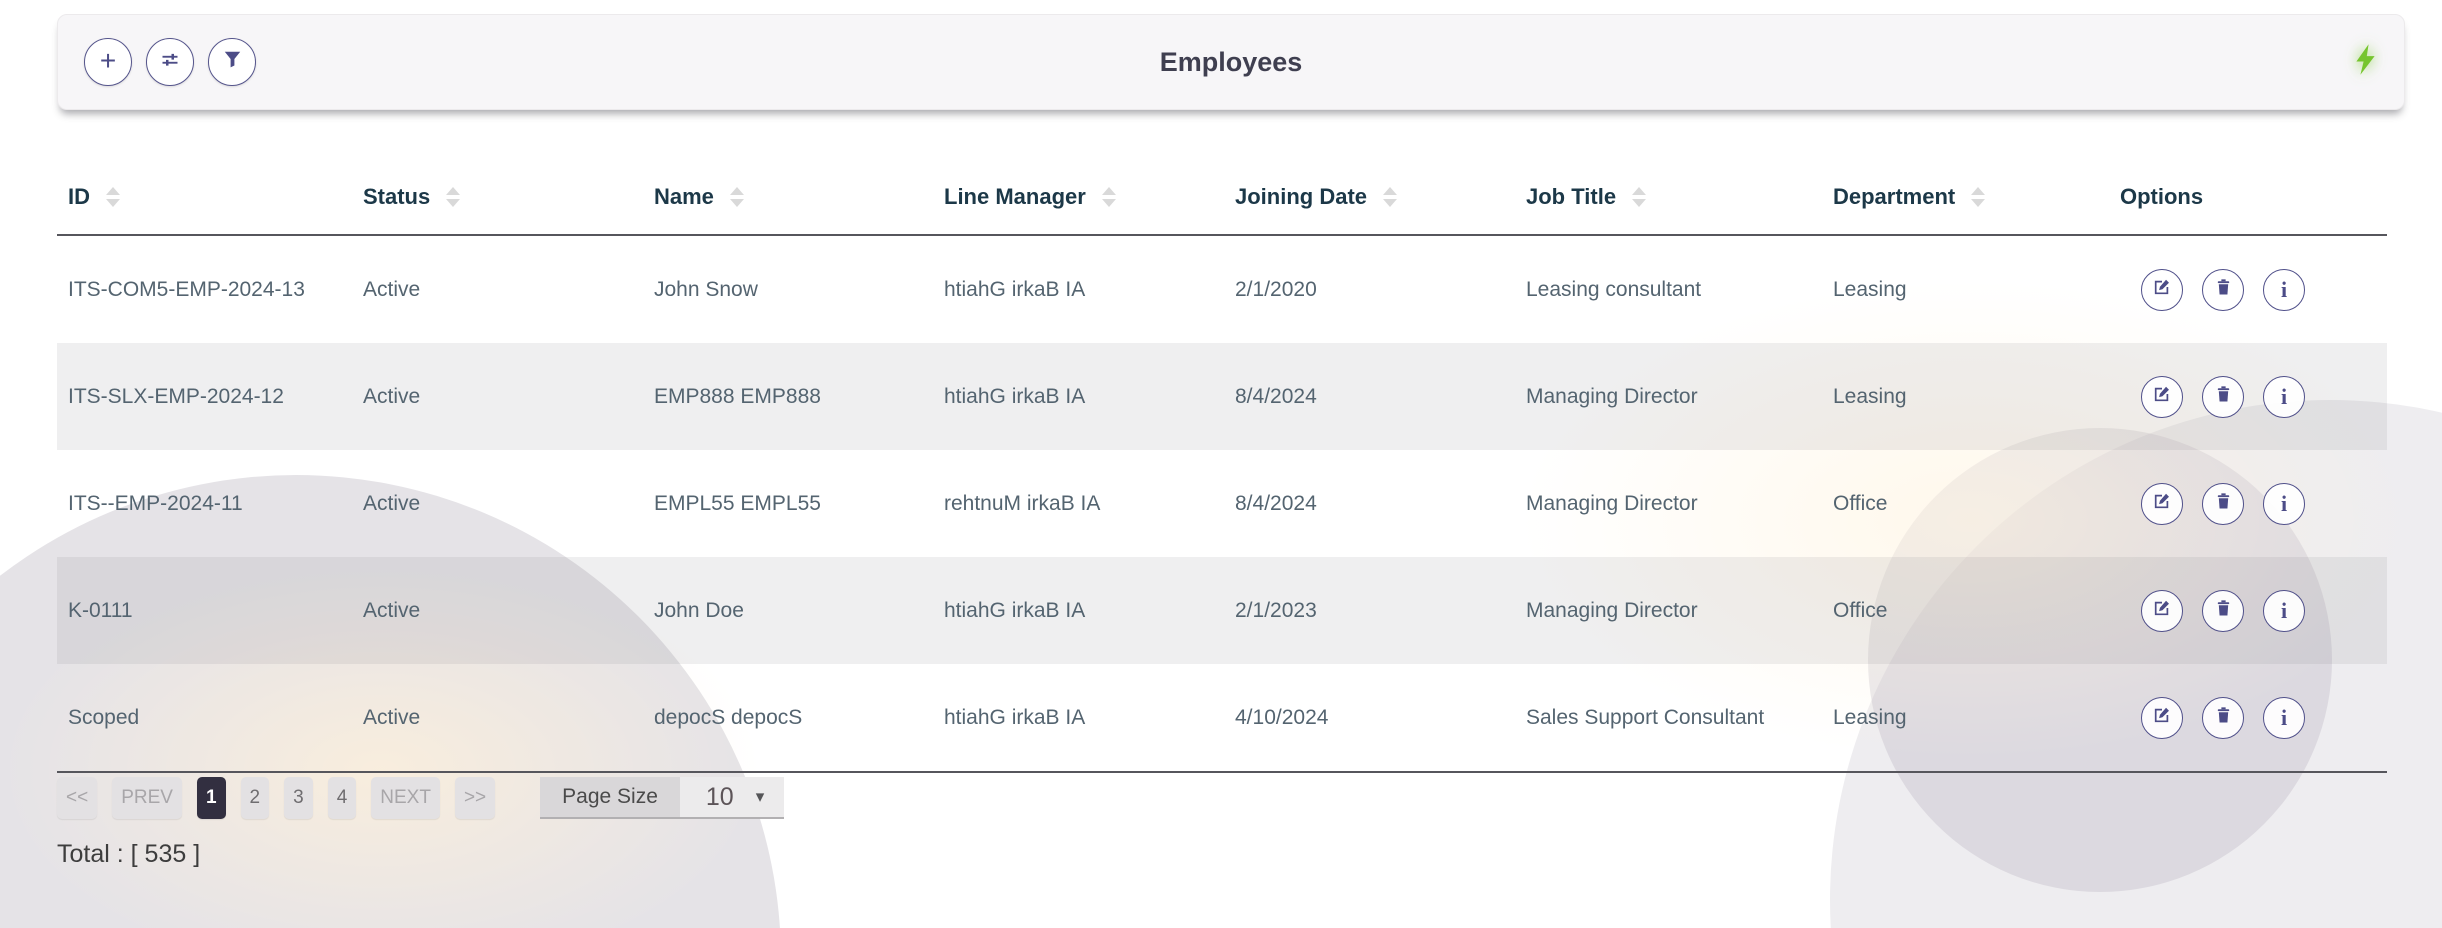  I want to click on cell-id: K-0111, so click(100, 610).